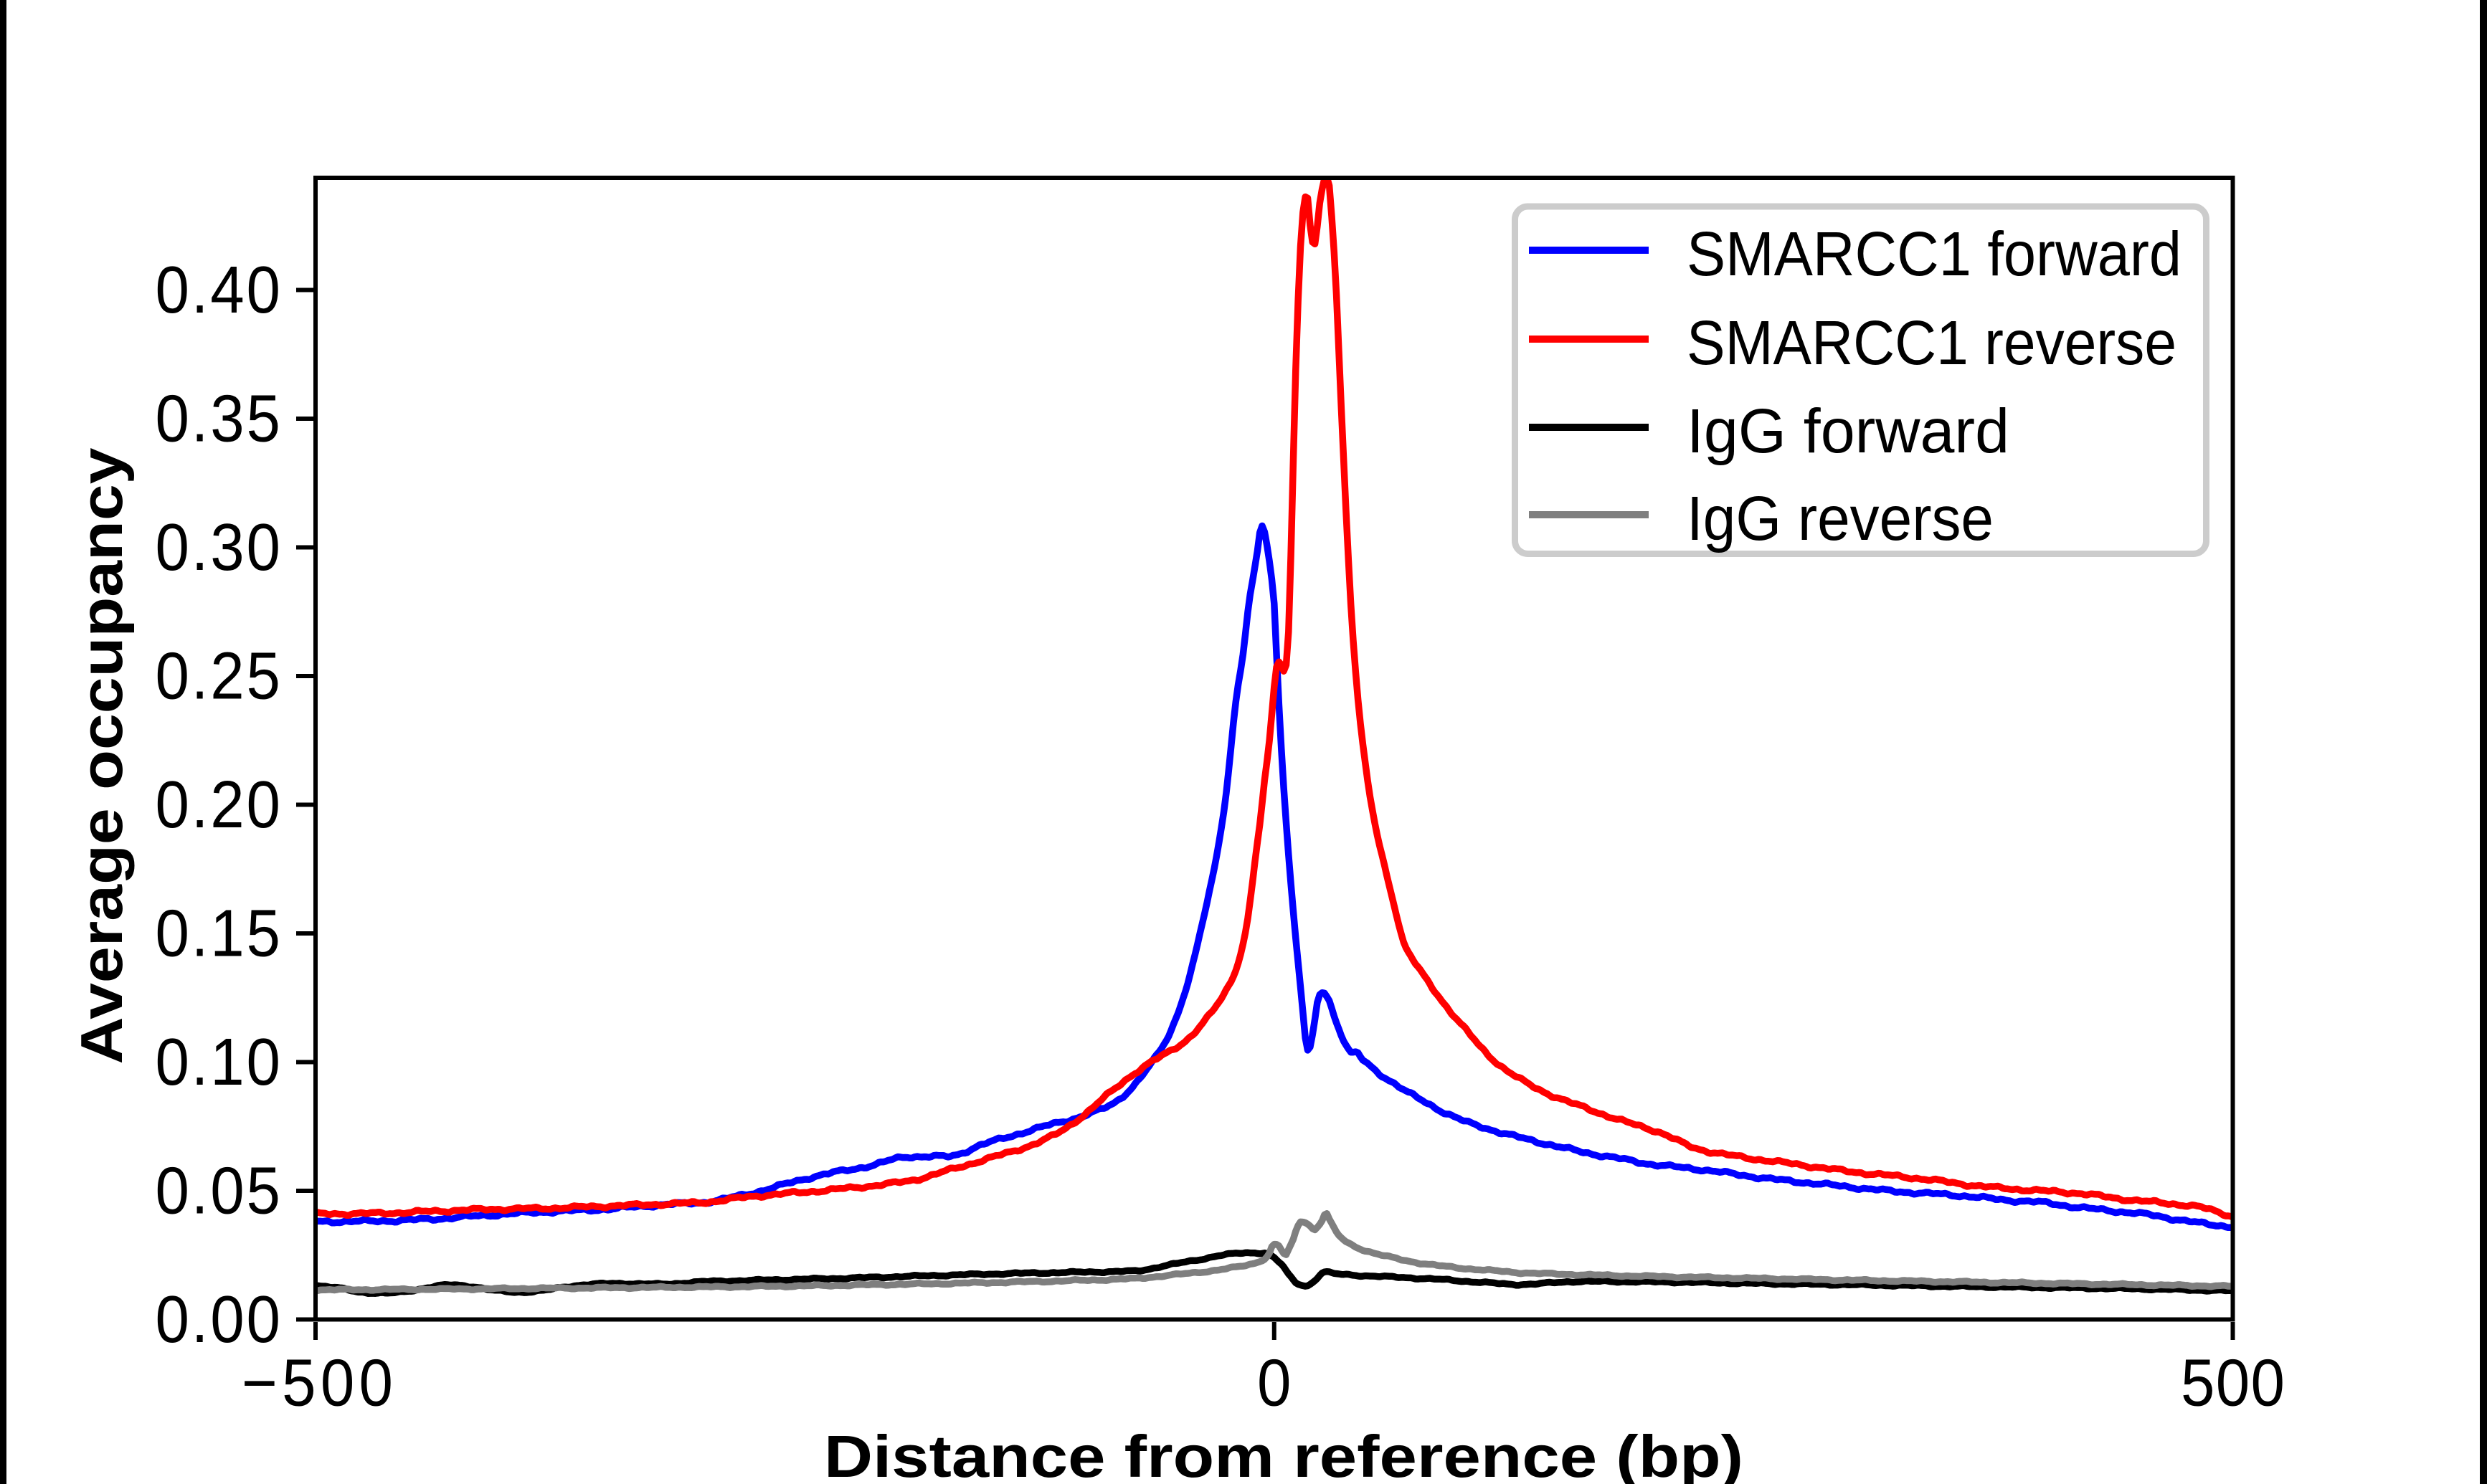 The image size is (2487, 1484). Describe the element at coordinates (1848, 431) in the screenshot. I see `svg-text: IgG forward` at that location.